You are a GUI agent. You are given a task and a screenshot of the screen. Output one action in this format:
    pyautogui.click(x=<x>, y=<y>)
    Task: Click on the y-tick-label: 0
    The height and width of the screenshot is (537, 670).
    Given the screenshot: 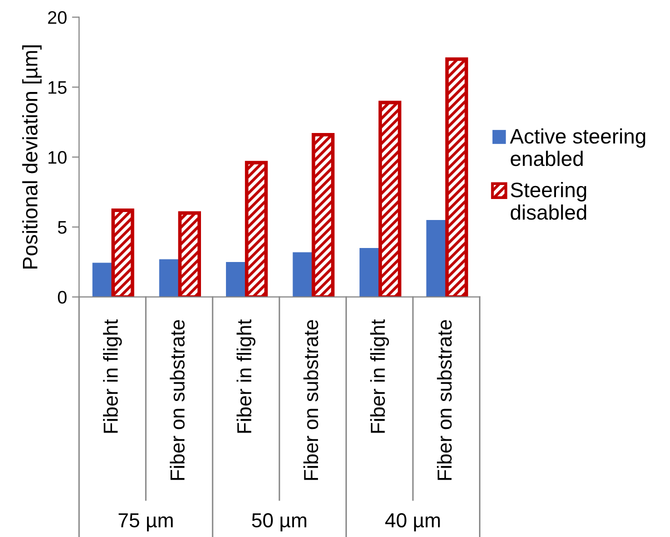 What is the action you would take?
    pyautogui.click(x=62, y=297)
    